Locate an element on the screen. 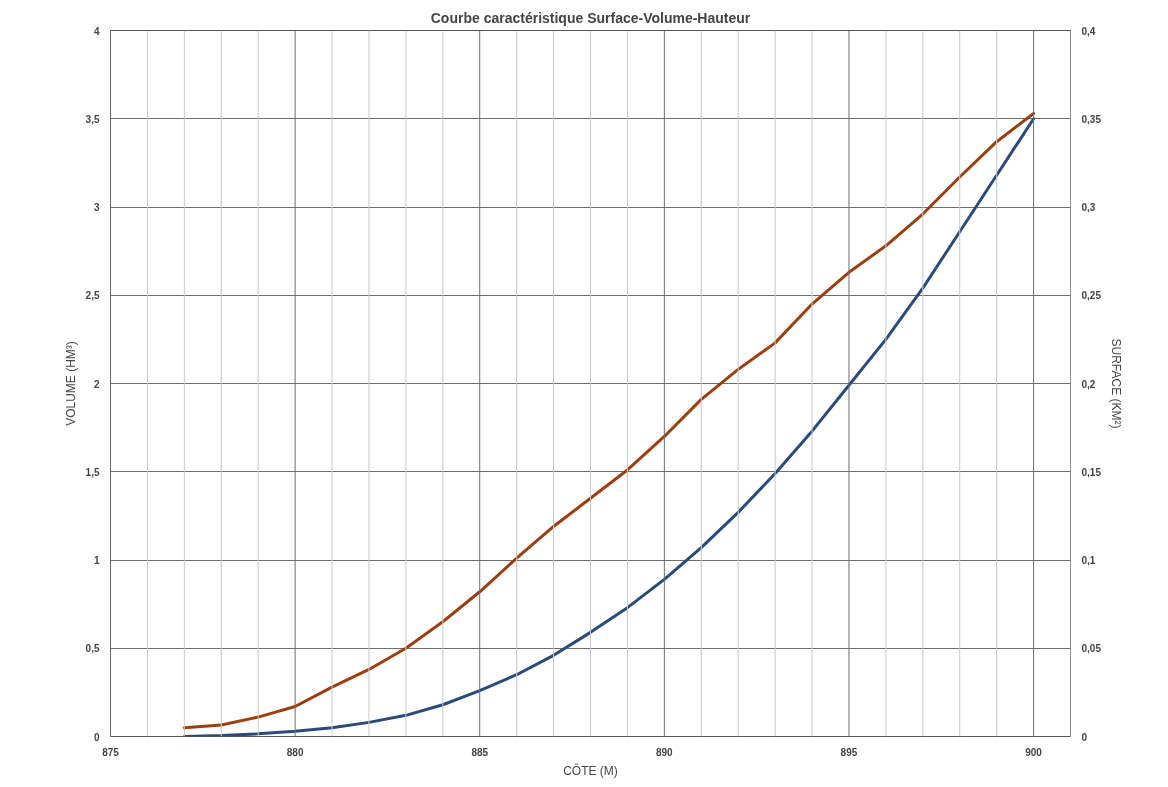 Image resolution: width=1168 pixels, height=787 pixels. y2-tick-label: 0,35 is located at coordinates (1091, 119).